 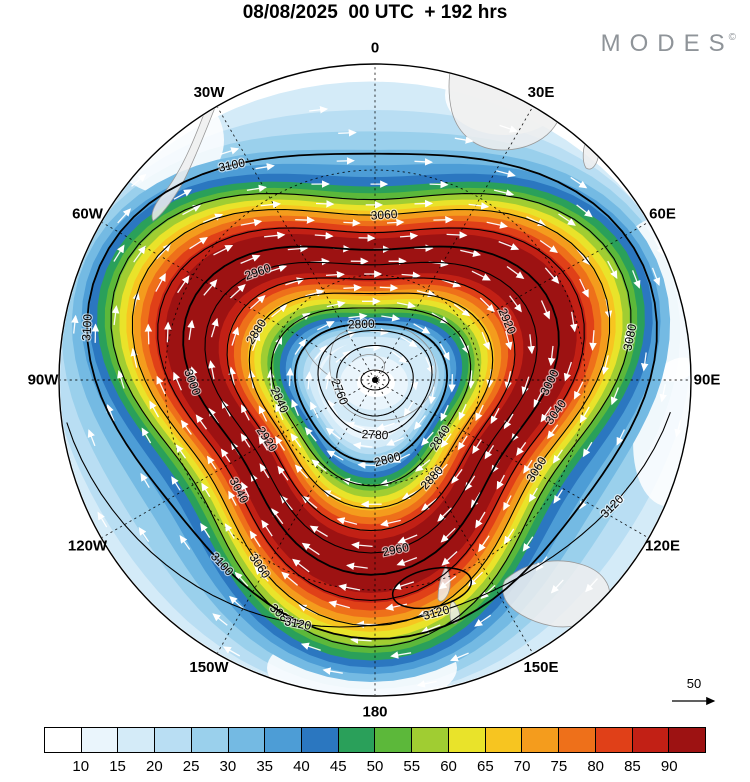 I want to click on colorbar-tick: 30, so click(x=228, y=766).